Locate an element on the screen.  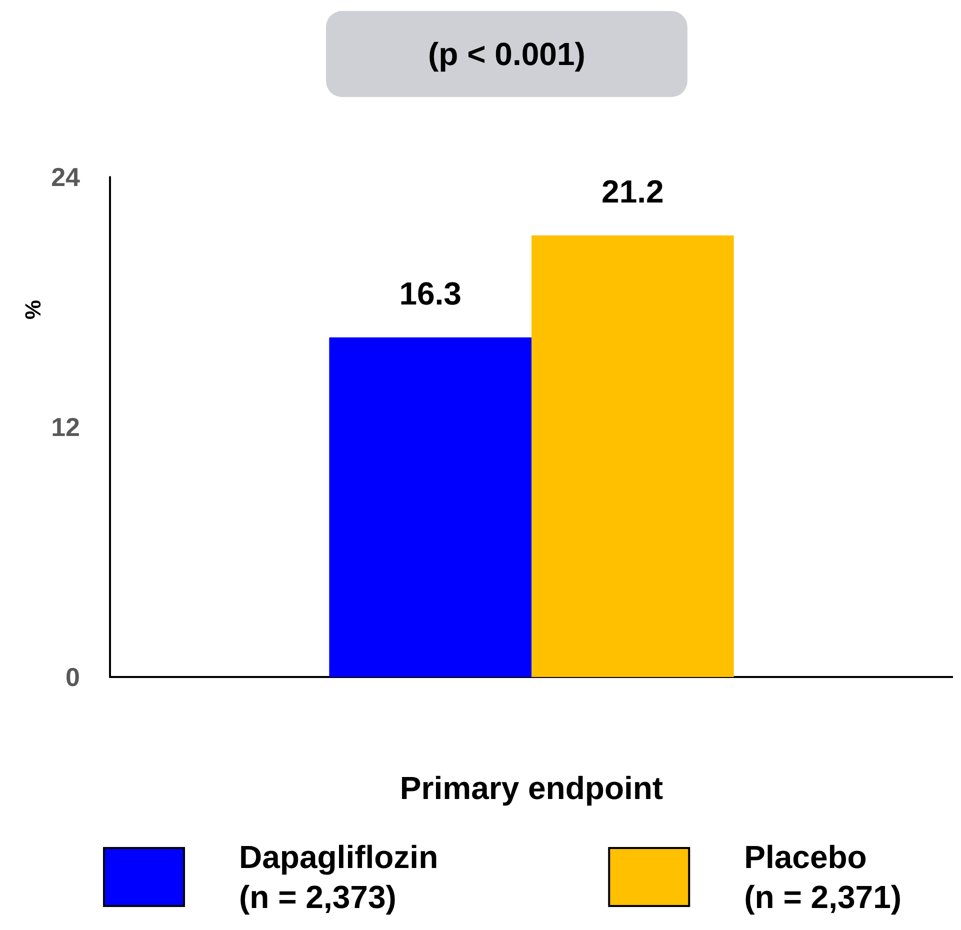
y-tick-label: 0 is located at coordinates (73, 677).